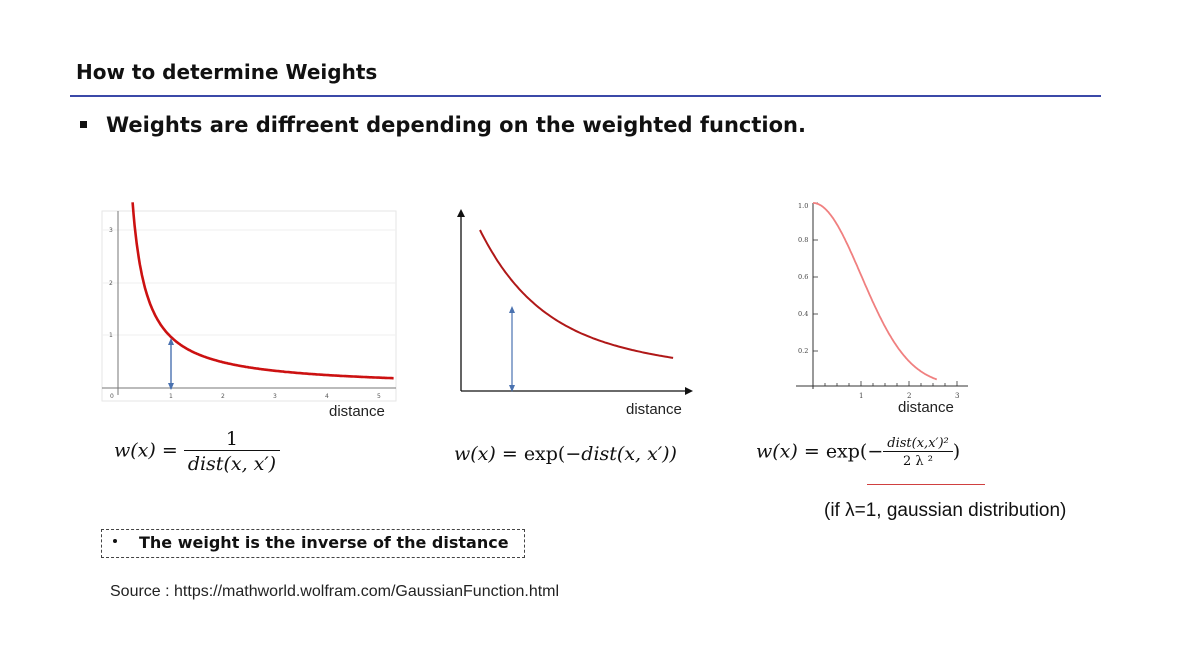  I want to click on graph3-x-minor-ticks, so click(891, 383).